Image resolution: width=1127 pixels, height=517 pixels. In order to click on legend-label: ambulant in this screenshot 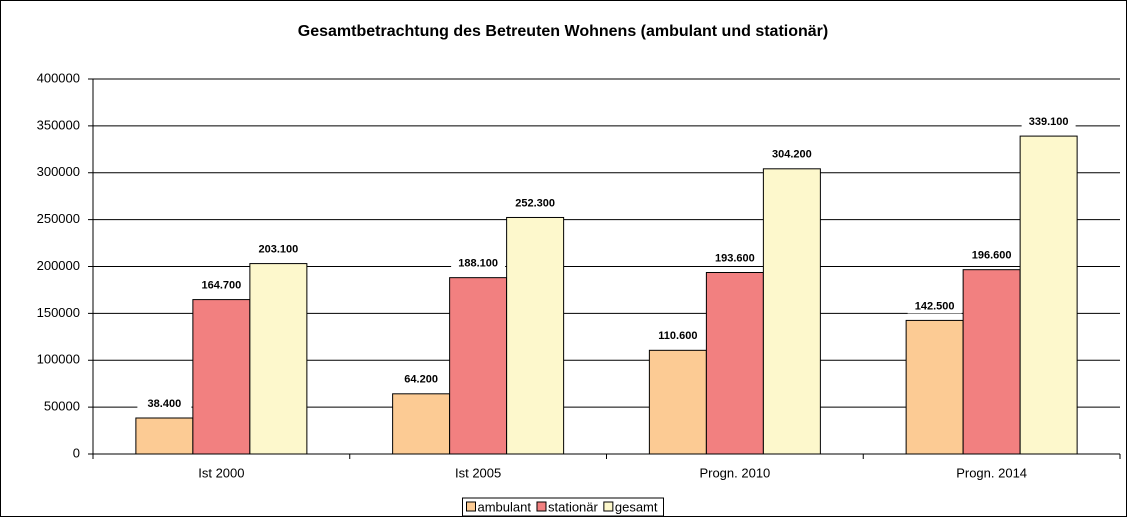, I will do `click(505, 506)`.